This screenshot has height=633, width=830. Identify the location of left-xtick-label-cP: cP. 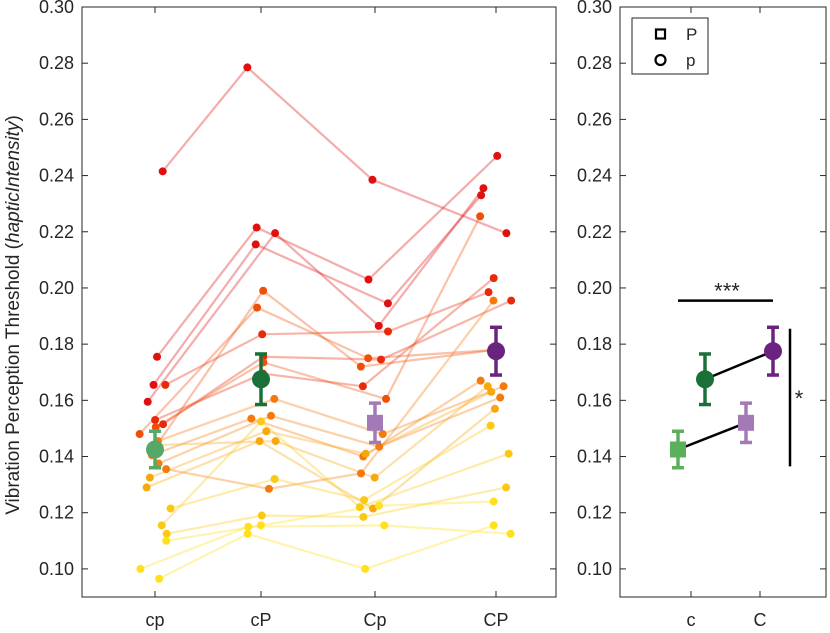
(260, 620).